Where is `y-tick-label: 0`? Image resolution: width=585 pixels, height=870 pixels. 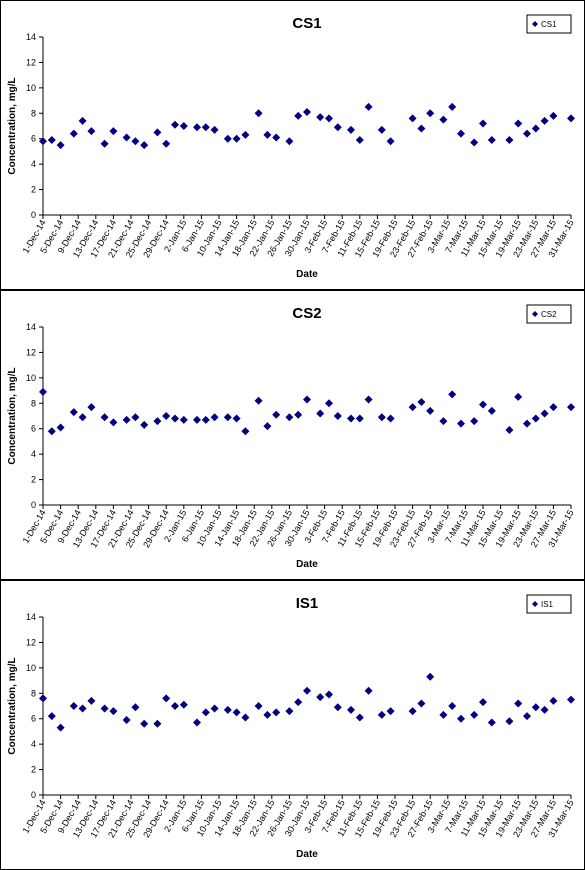 y-tick-label: 0 is located at coordinates (33, 215).